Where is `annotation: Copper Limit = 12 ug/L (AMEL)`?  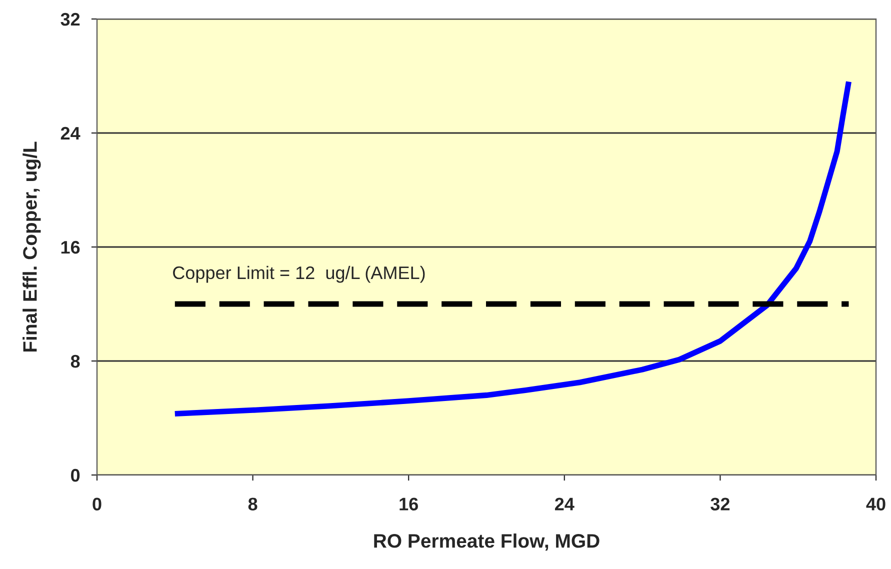
annotation: Copper Limit = 12 ug/L (AMEL) is located at coordinates (299, 274).